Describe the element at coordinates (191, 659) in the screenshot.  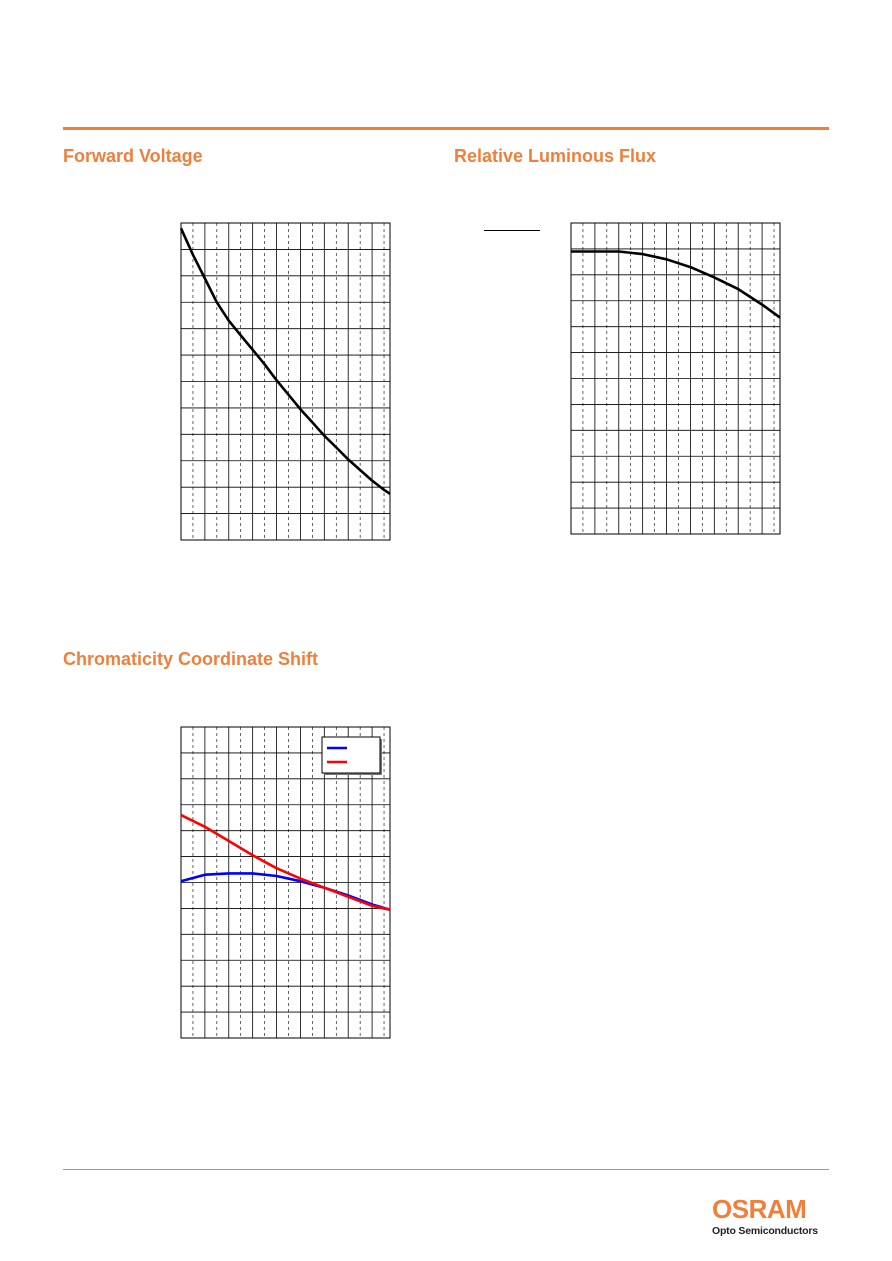
I see `chromaticity-shift-title: Chromaticity Coordinate Shift` at that location.